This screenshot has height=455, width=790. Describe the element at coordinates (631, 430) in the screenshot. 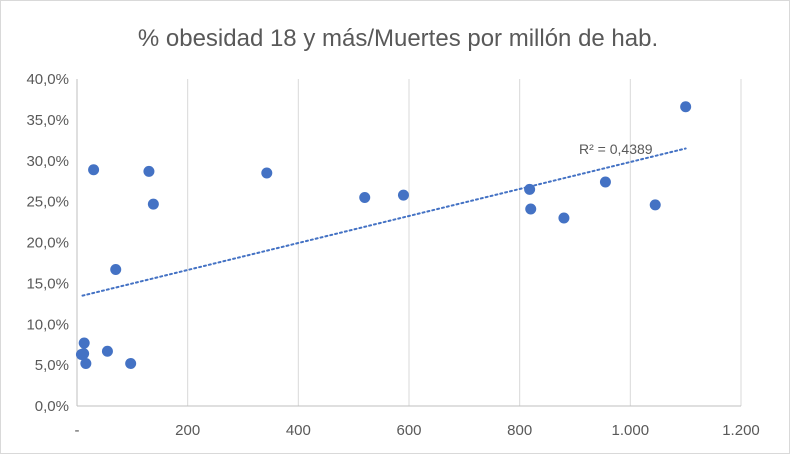

I see `x-tick-label: 1.000` at that location.